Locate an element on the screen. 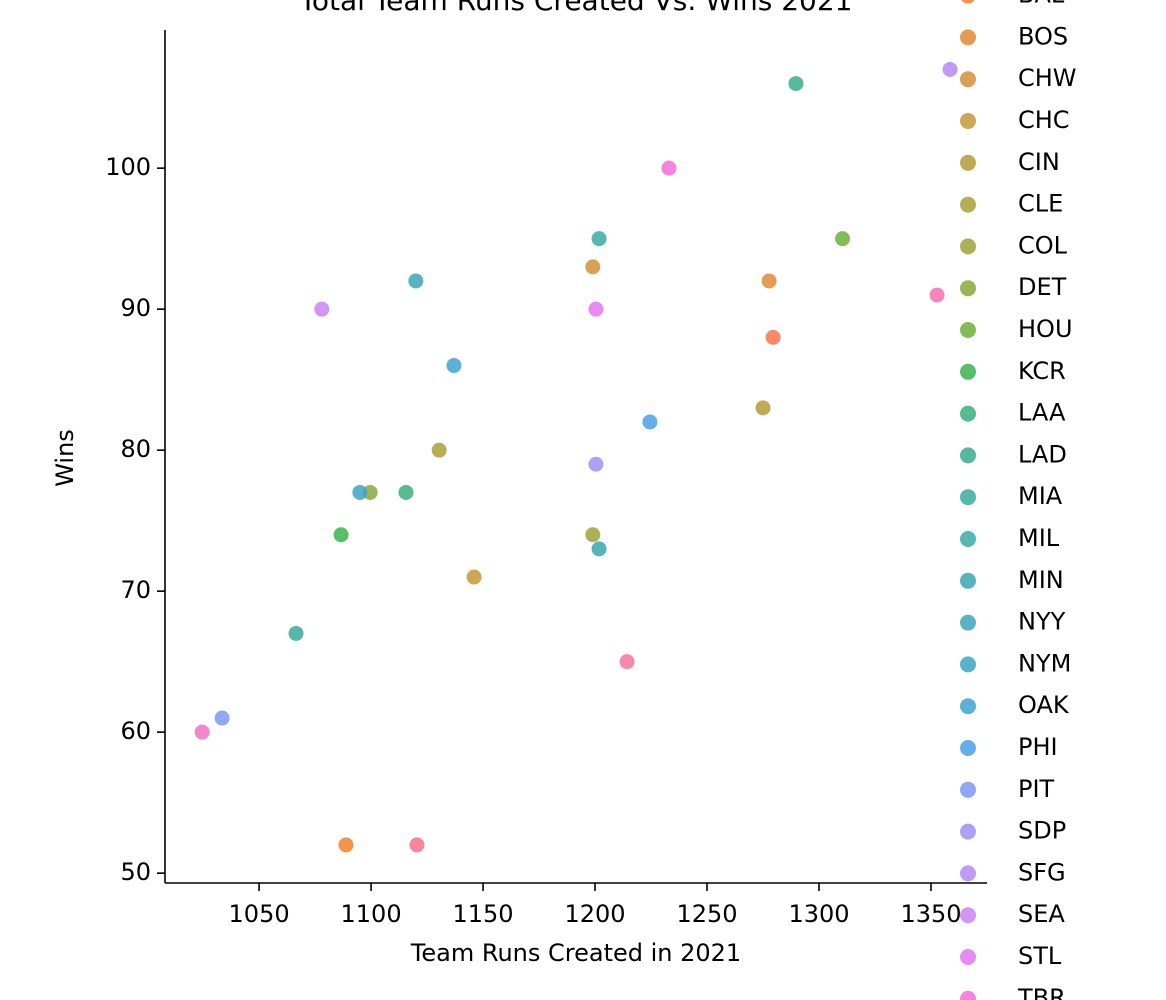  legend-label: HOU is located at coordinates (1045, 329).